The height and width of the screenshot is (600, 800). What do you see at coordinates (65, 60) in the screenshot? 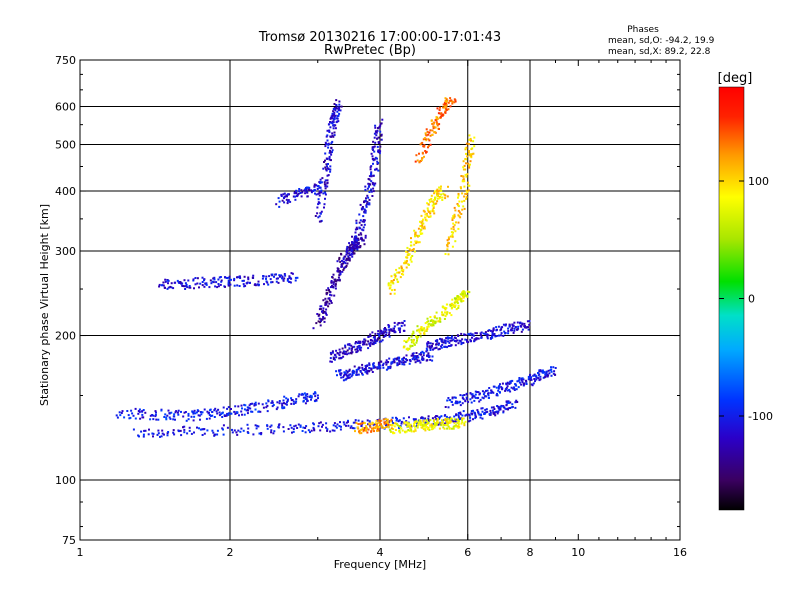
I see `y-tick-label: 750` at bounding box center [65, 60].